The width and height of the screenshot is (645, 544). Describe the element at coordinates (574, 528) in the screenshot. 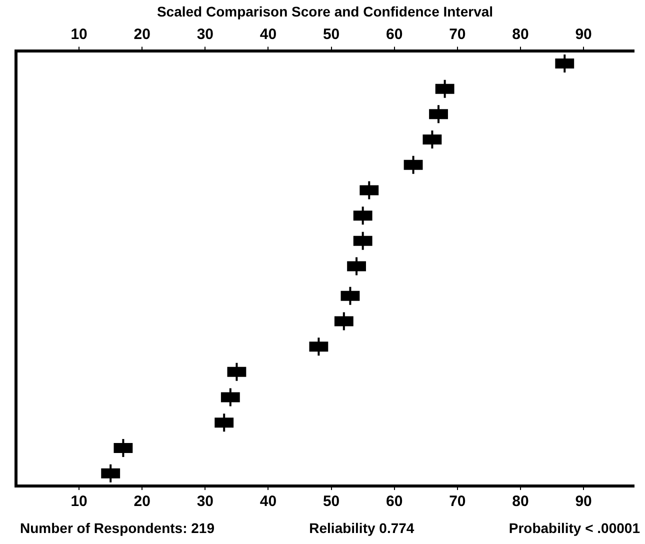

I see `text: Probability < .00001` at that location.